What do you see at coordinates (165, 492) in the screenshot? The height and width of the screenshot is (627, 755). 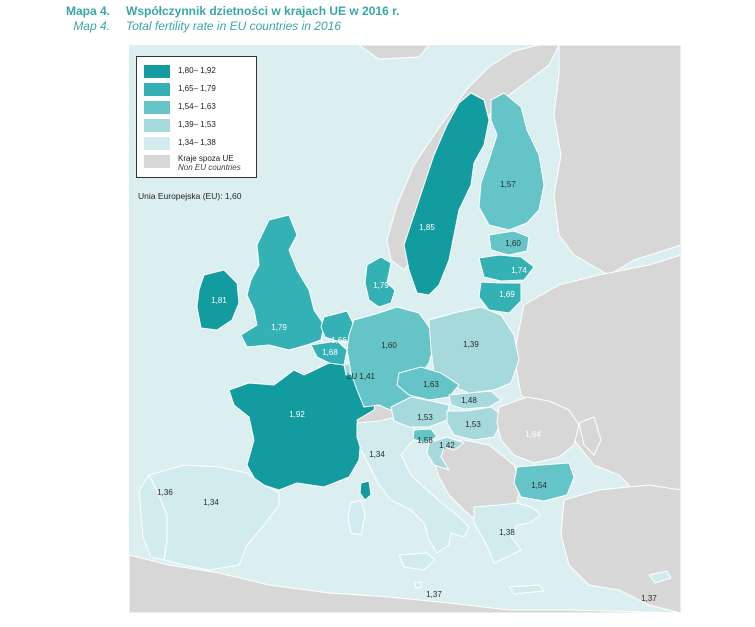 I see `label-portugal: 1,36` at bounding box center [165, 492].